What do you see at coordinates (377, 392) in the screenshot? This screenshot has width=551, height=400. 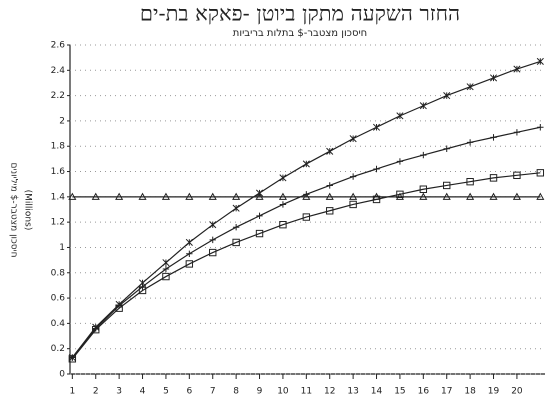 I see `x-tick-label: 14` at bounding box center [377, 392].